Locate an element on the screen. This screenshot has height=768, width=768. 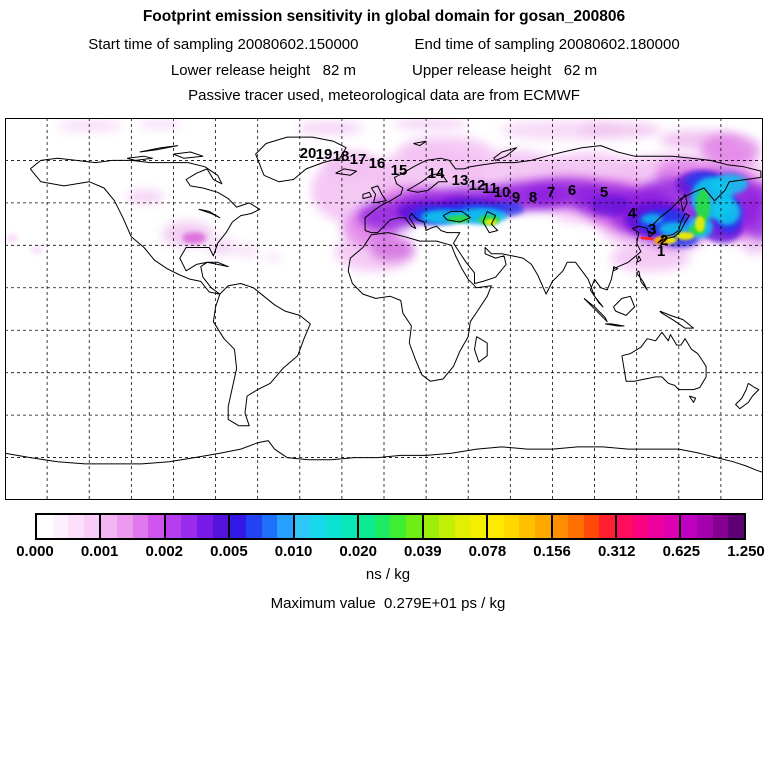
trajectory-day-label: 4 is located at coordinates (632, 213).